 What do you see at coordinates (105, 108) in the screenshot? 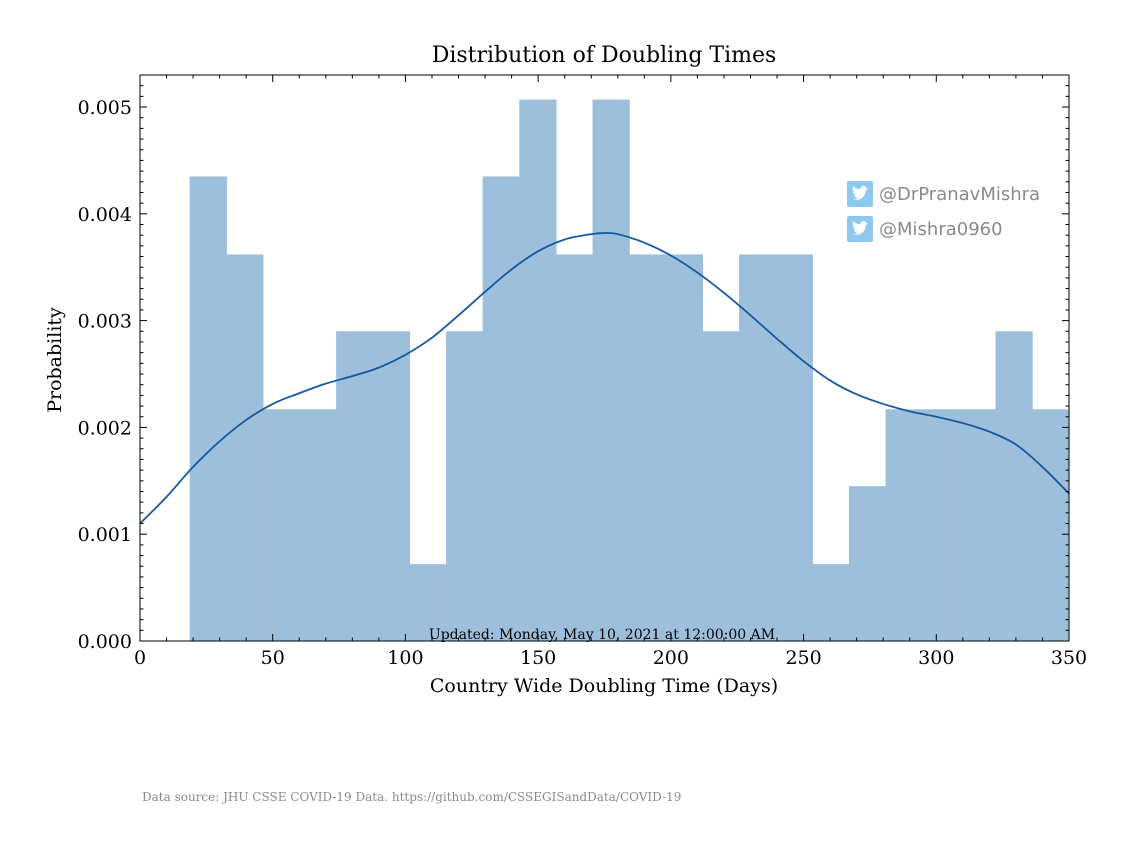
I see `y-tick-label: 0.005` at bounding box center [105, 108].